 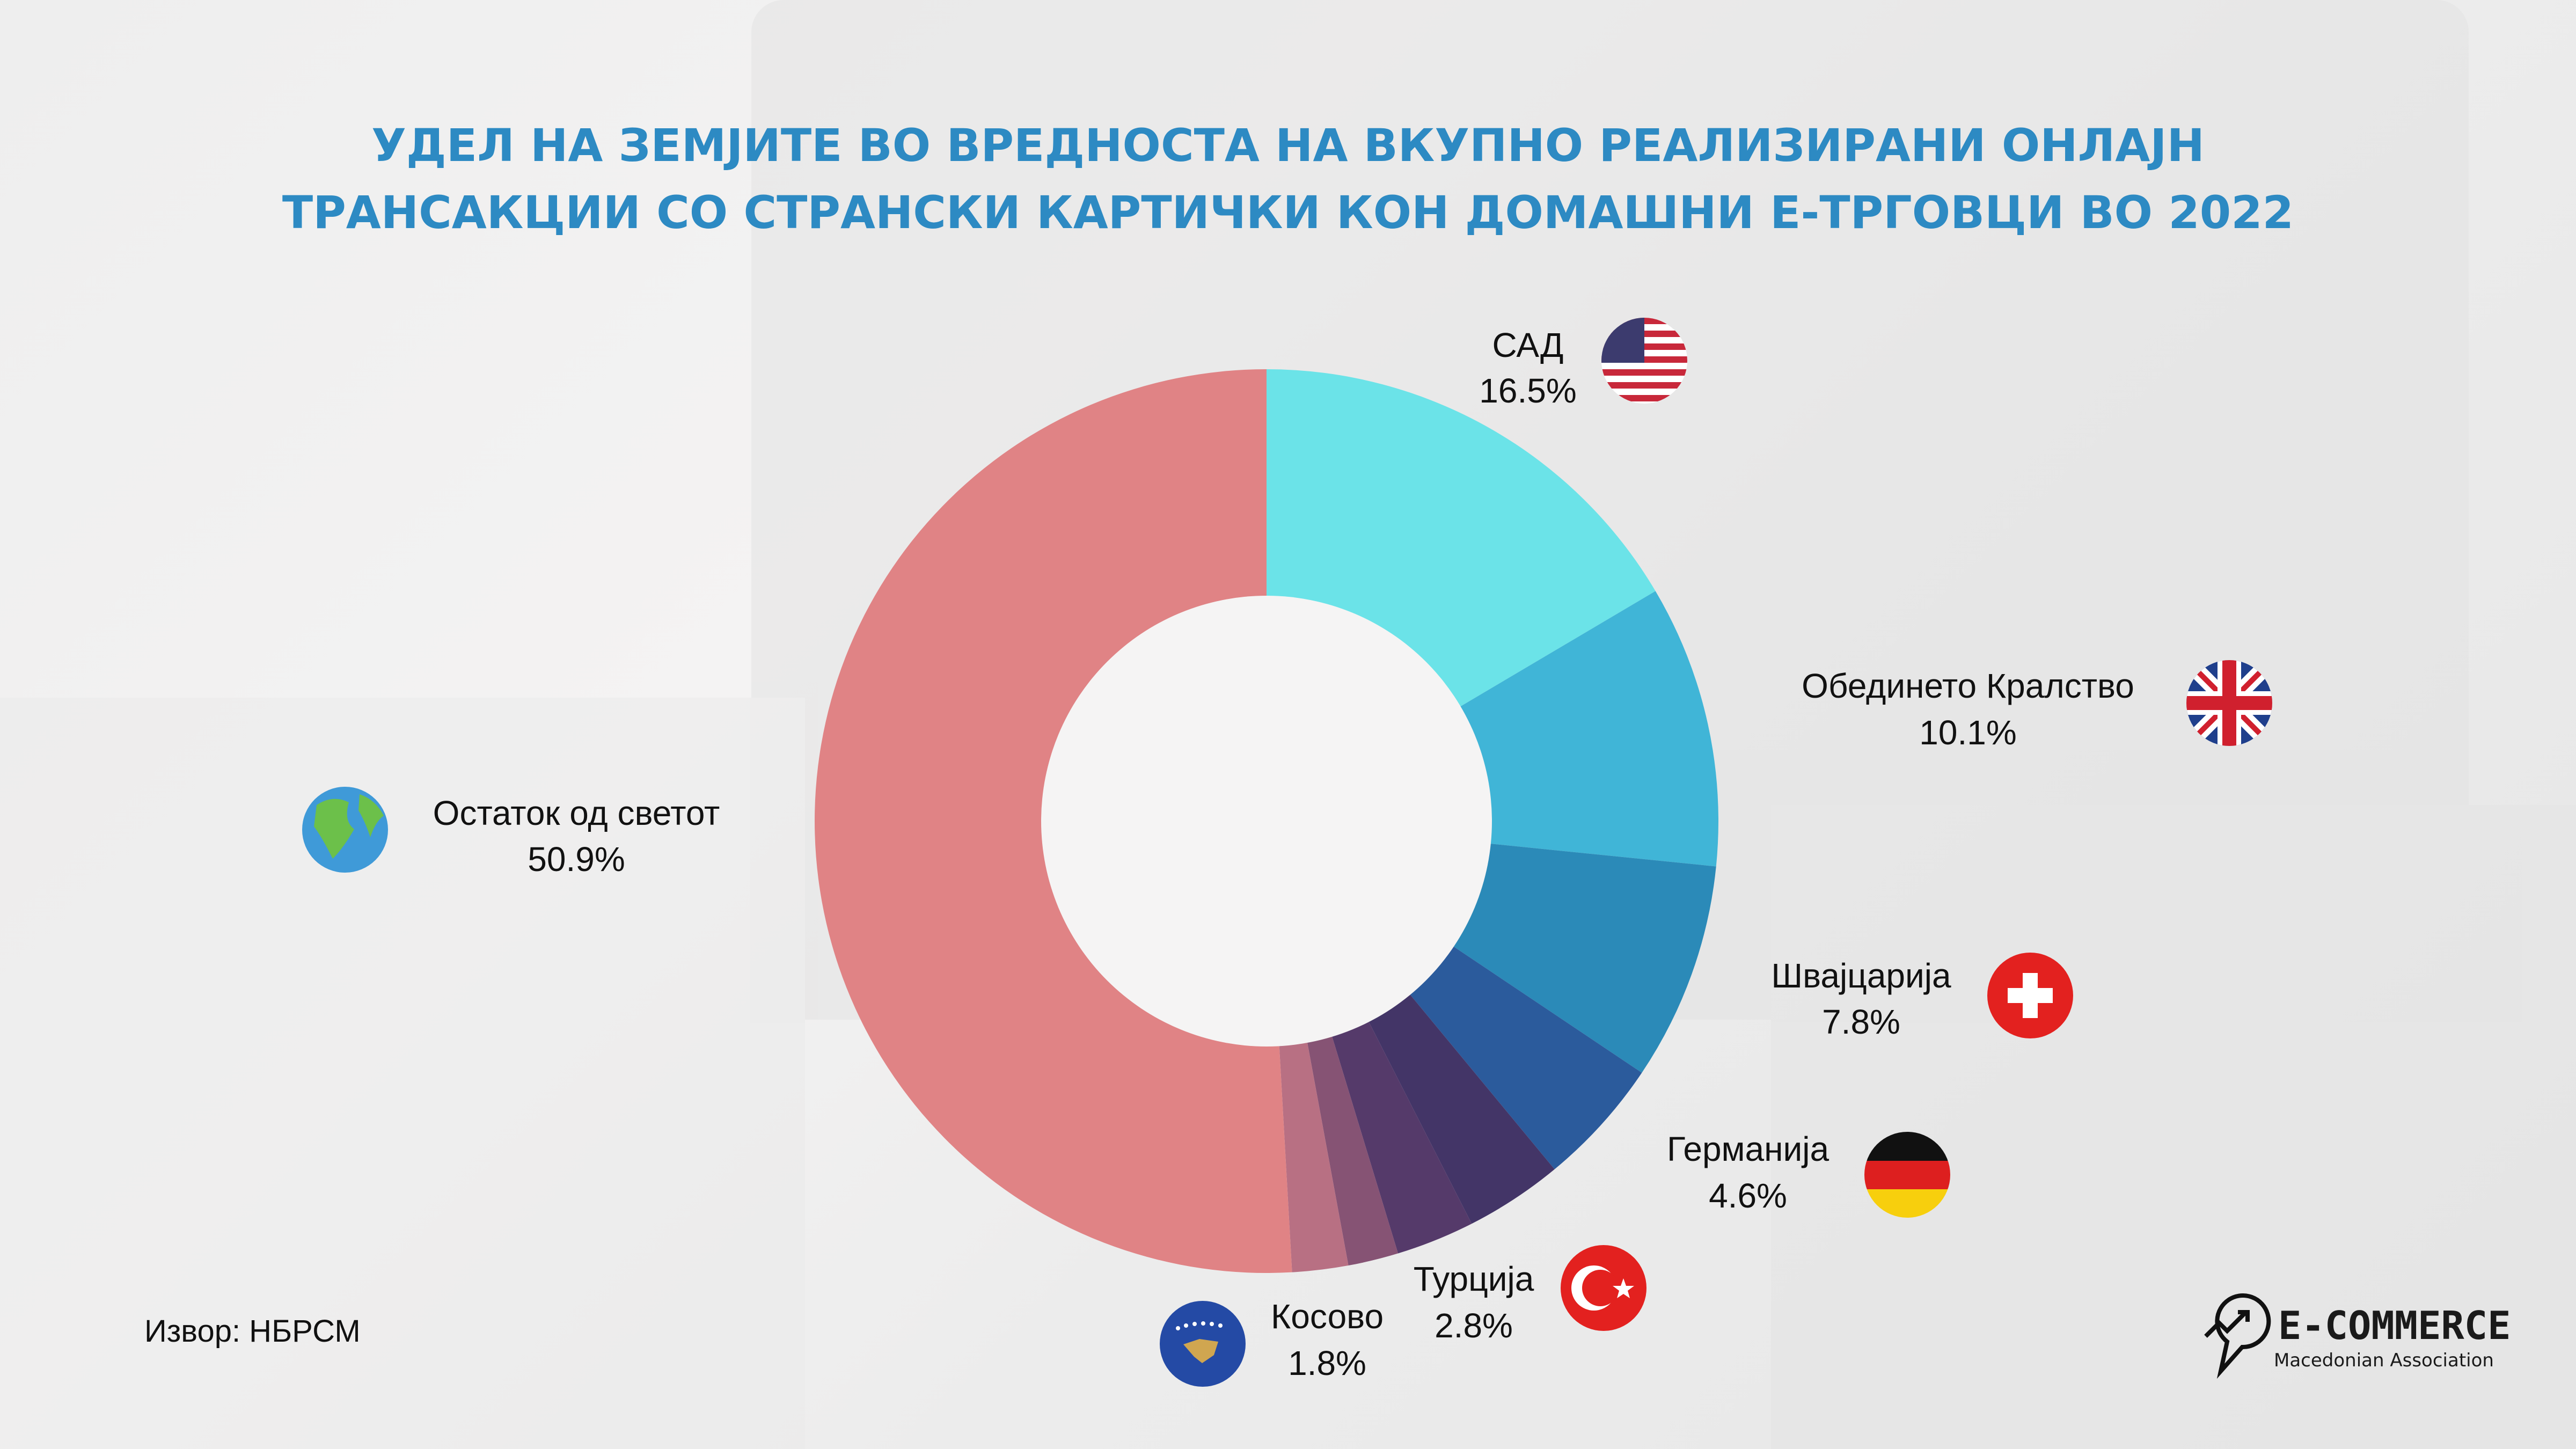 What do you see at coordinates (2394, 1325) in the screenshot?
I see `logo-name: E-COMMERCE` at bounding box center [2394, 1325].